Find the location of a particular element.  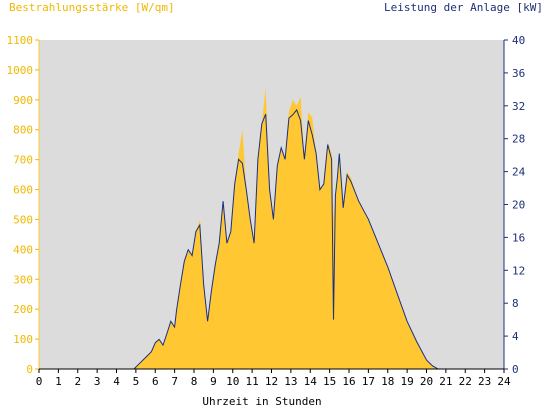

left-tick-label: 600 is located at coordinates (23, 190).